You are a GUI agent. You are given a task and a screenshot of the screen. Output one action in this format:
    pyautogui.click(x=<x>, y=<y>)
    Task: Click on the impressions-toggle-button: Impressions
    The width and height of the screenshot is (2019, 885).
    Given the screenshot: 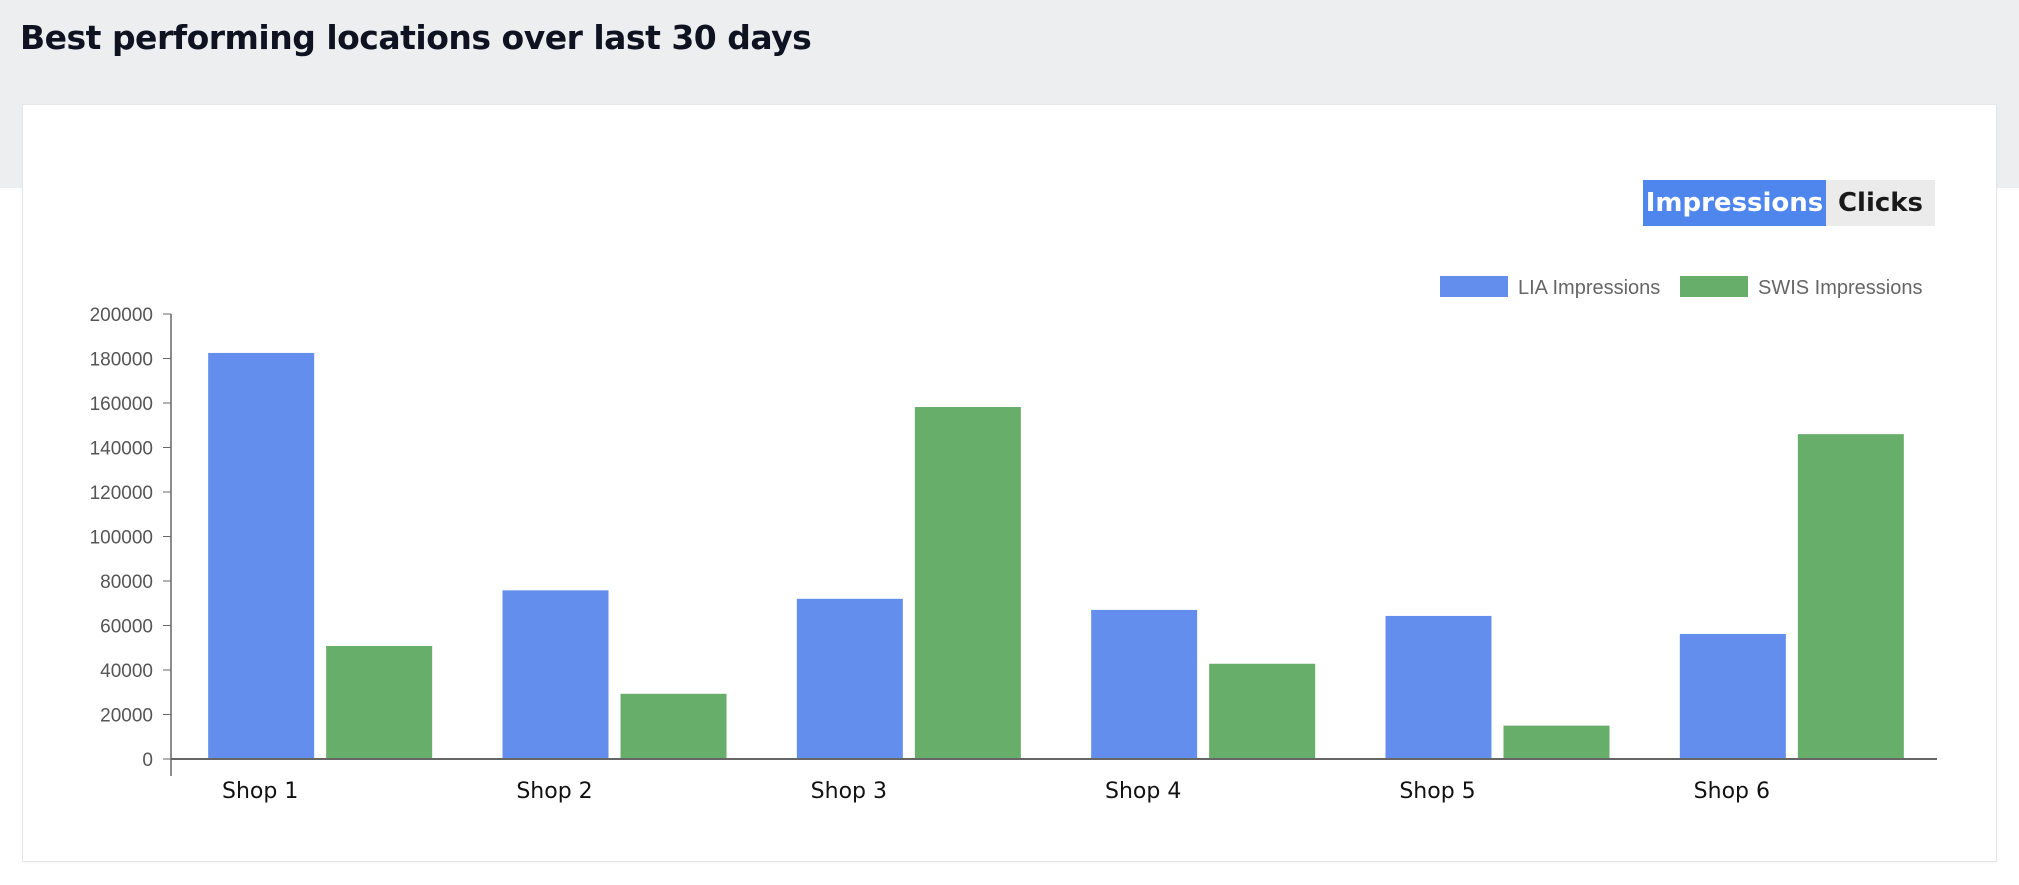 What is the action you would take?
    pyautogui.click(x=1734, y=203)
    